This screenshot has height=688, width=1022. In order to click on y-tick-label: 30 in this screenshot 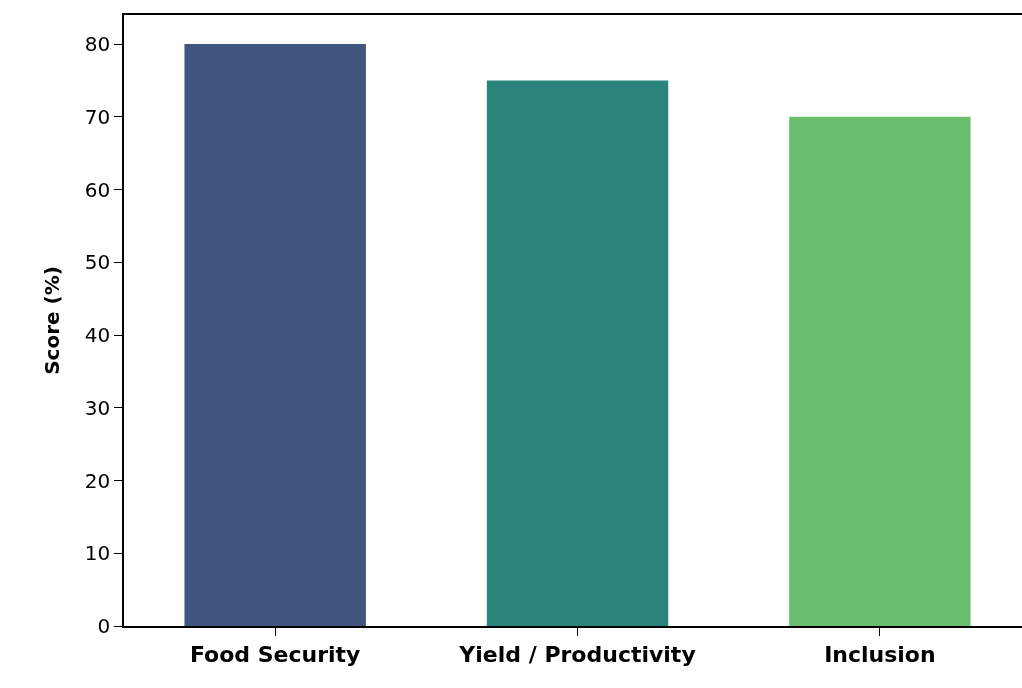, I will do `click(97, 407)`.